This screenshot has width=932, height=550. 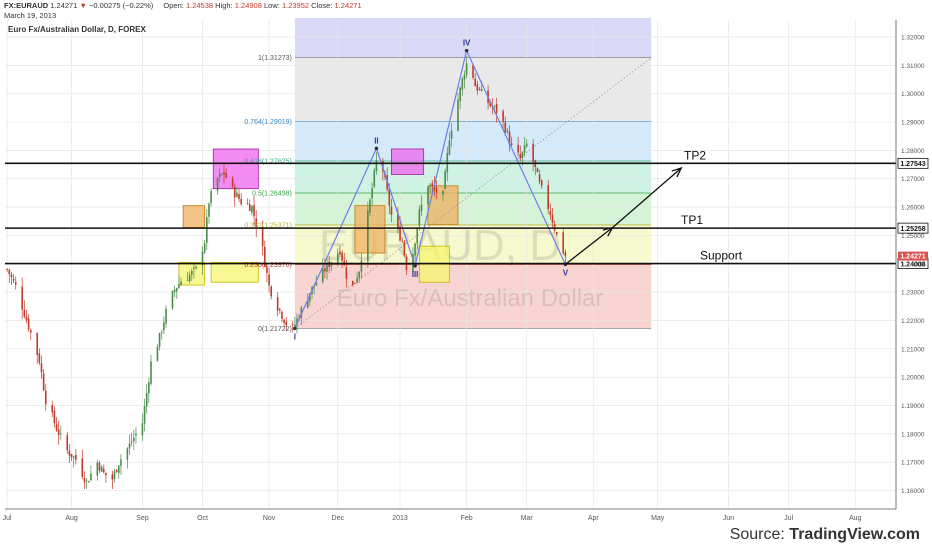 What do you see at coordinates (913, 491) in the screenshot?
I see `y-tick-label: 1.16000` at bounding box center [913, 491].